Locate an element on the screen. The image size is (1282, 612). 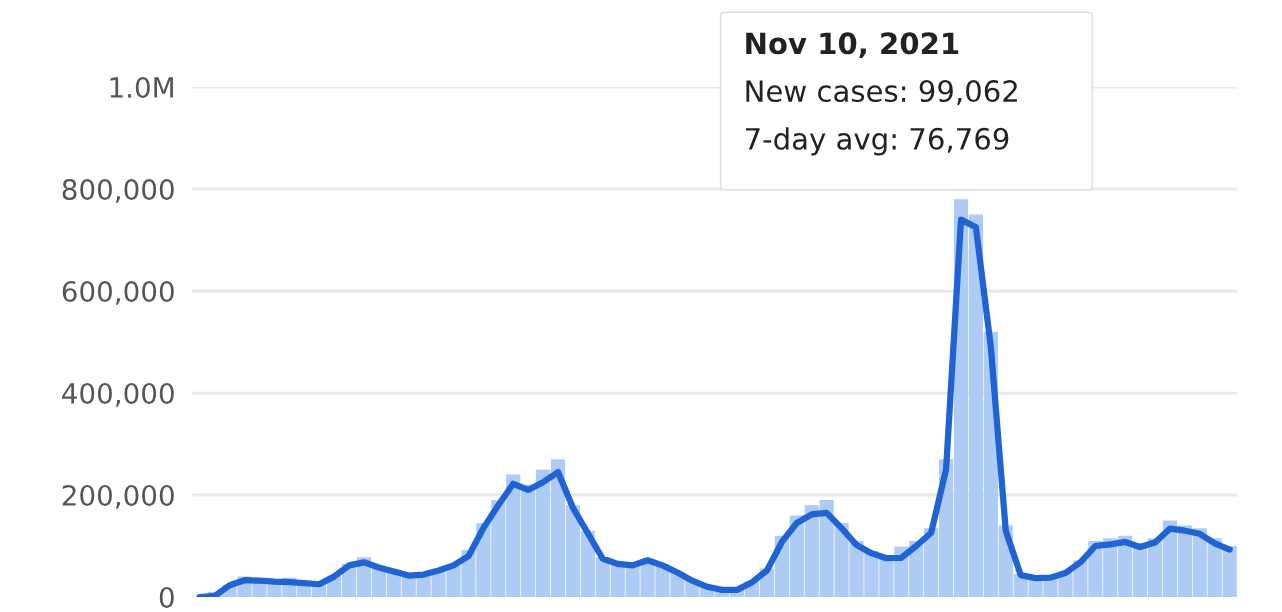
y-tick-label: 1.0M is located at coordinates (141, 87).